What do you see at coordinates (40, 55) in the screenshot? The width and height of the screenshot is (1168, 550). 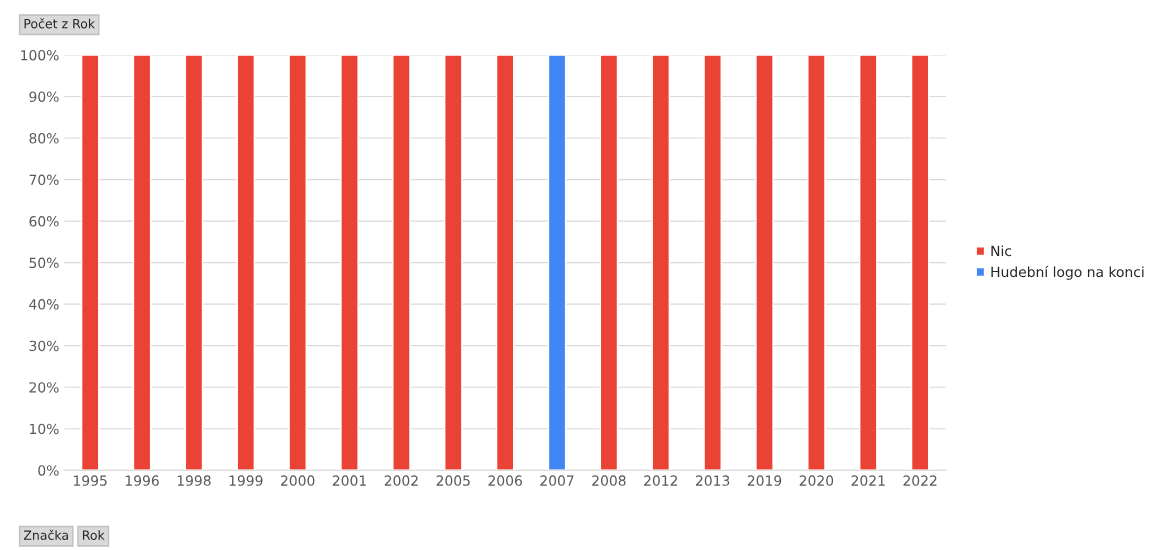 I see `y-tick-label: 100%` at bounding box center [40, 55].